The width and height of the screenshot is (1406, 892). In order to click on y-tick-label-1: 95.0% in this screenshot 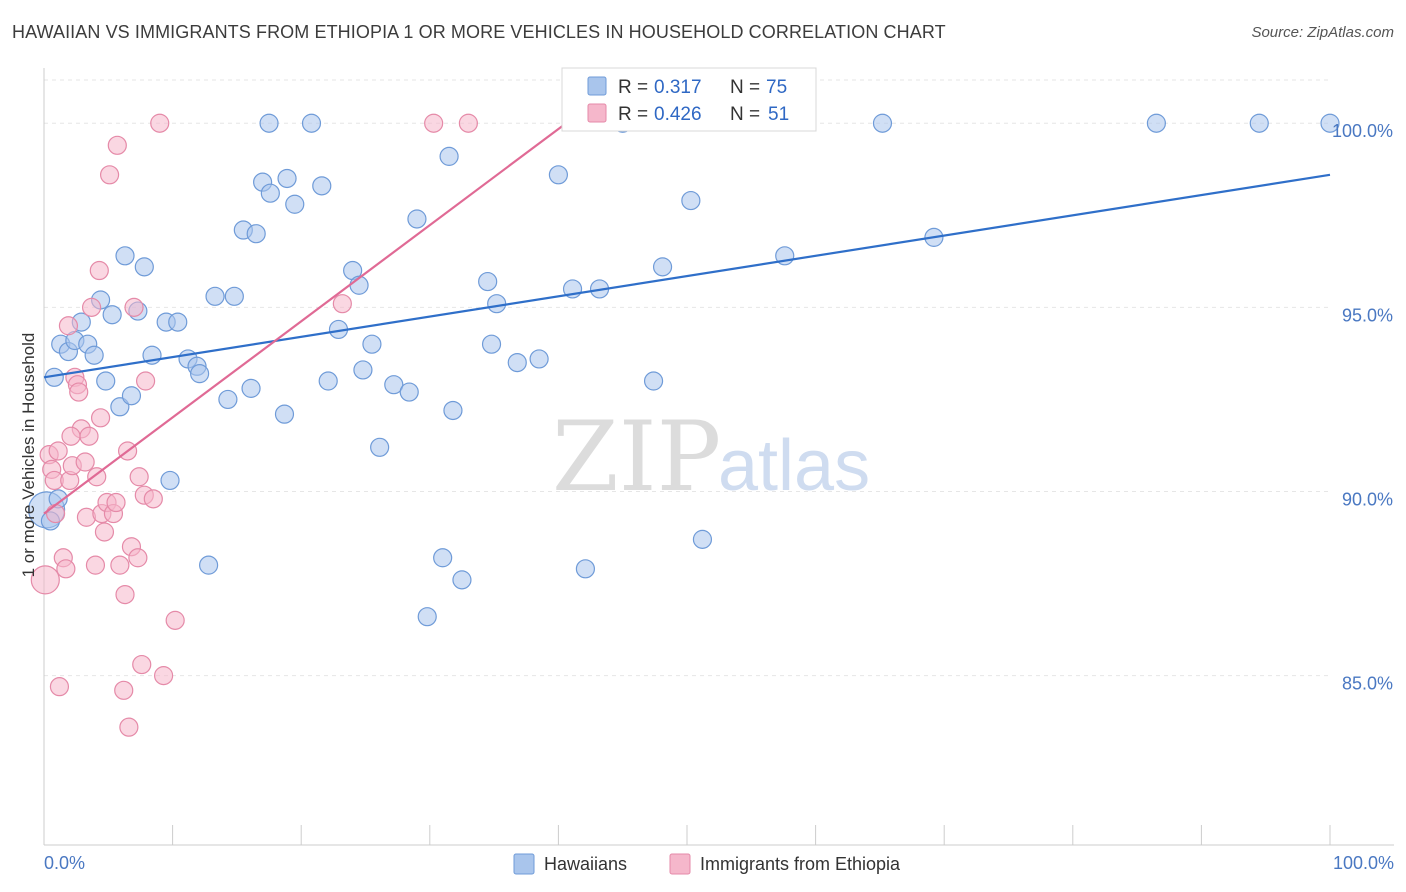, I will do `click(1367, 315)`.